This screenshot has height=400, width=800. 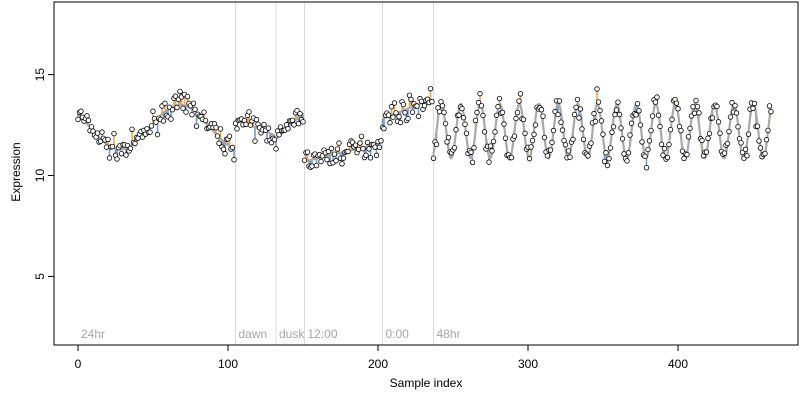 What do you see at coordinates (449, 334) in the screenshot?
I see `region-label: 48hr` at bounding box center [449, 334].